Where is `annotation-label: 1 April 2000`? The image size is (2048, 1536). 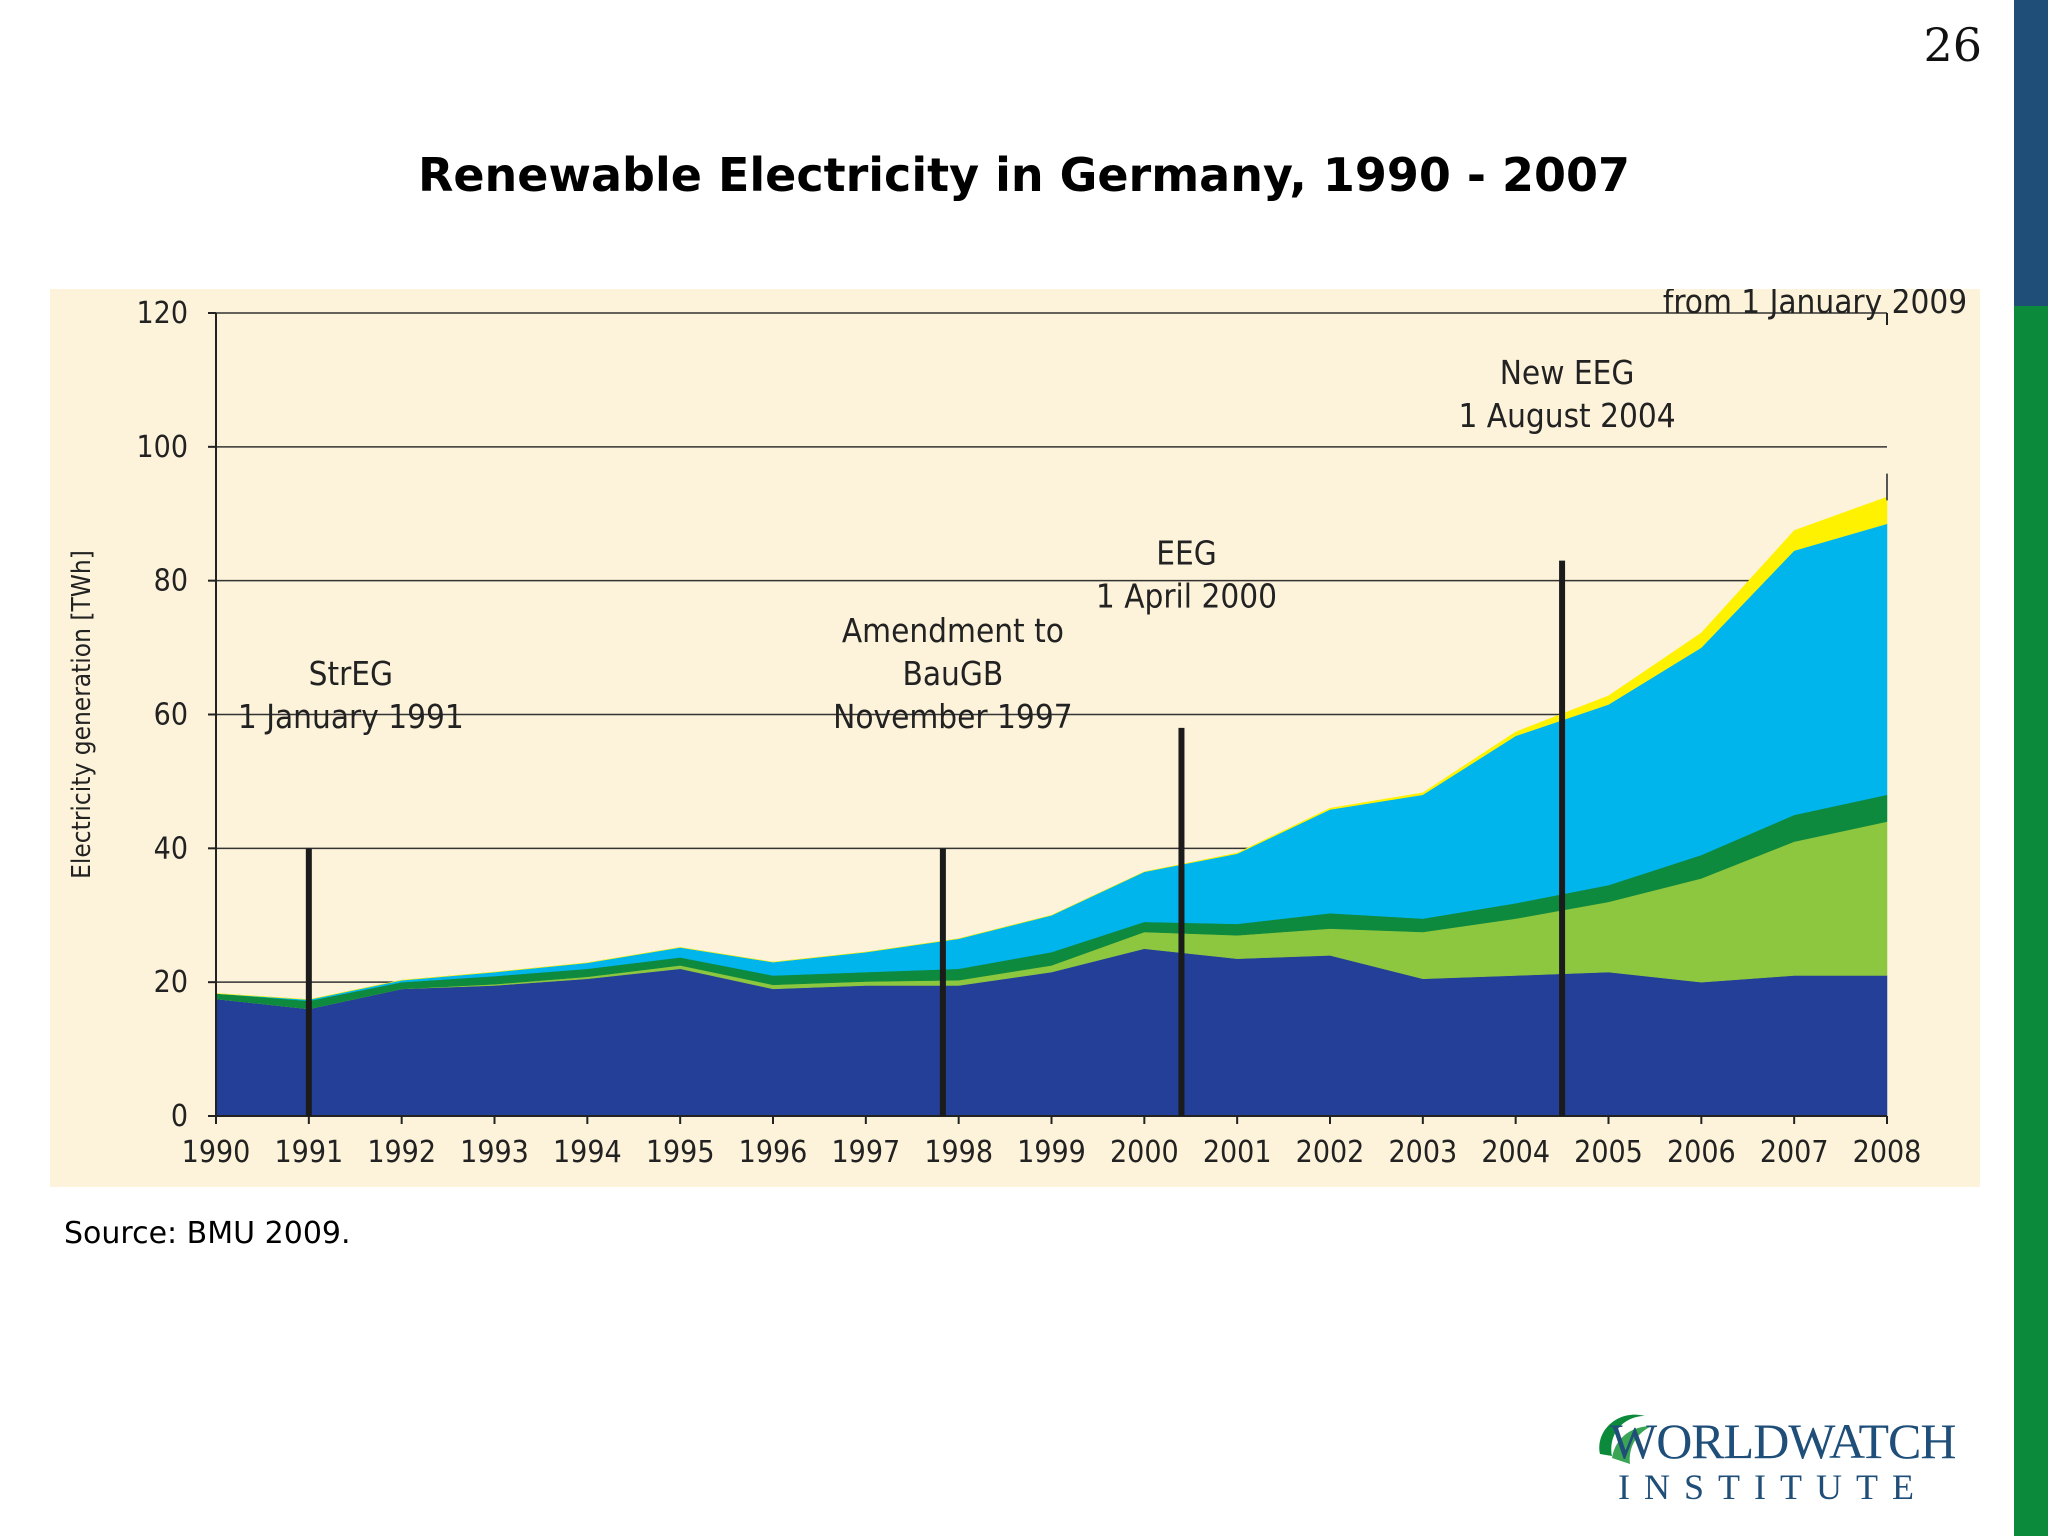 annotation-label: 1 April 2000 is located at coordinates (1186, 595).